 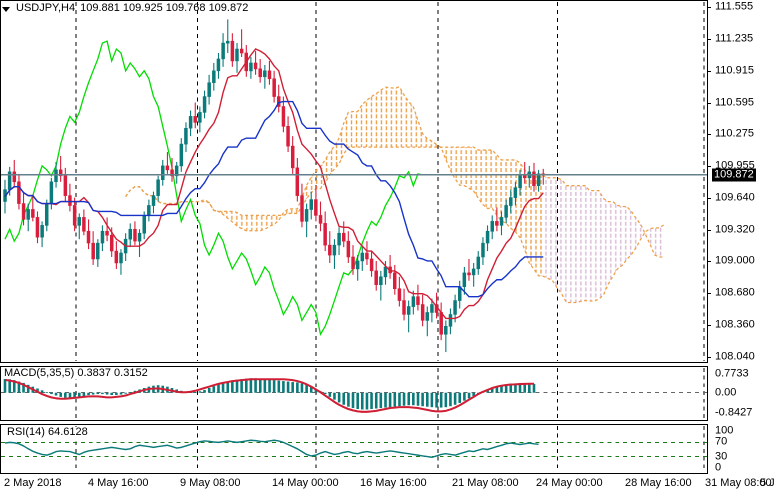 I want to click on time-axis-label: 21 May 08:00, so click(x=485, y=483).